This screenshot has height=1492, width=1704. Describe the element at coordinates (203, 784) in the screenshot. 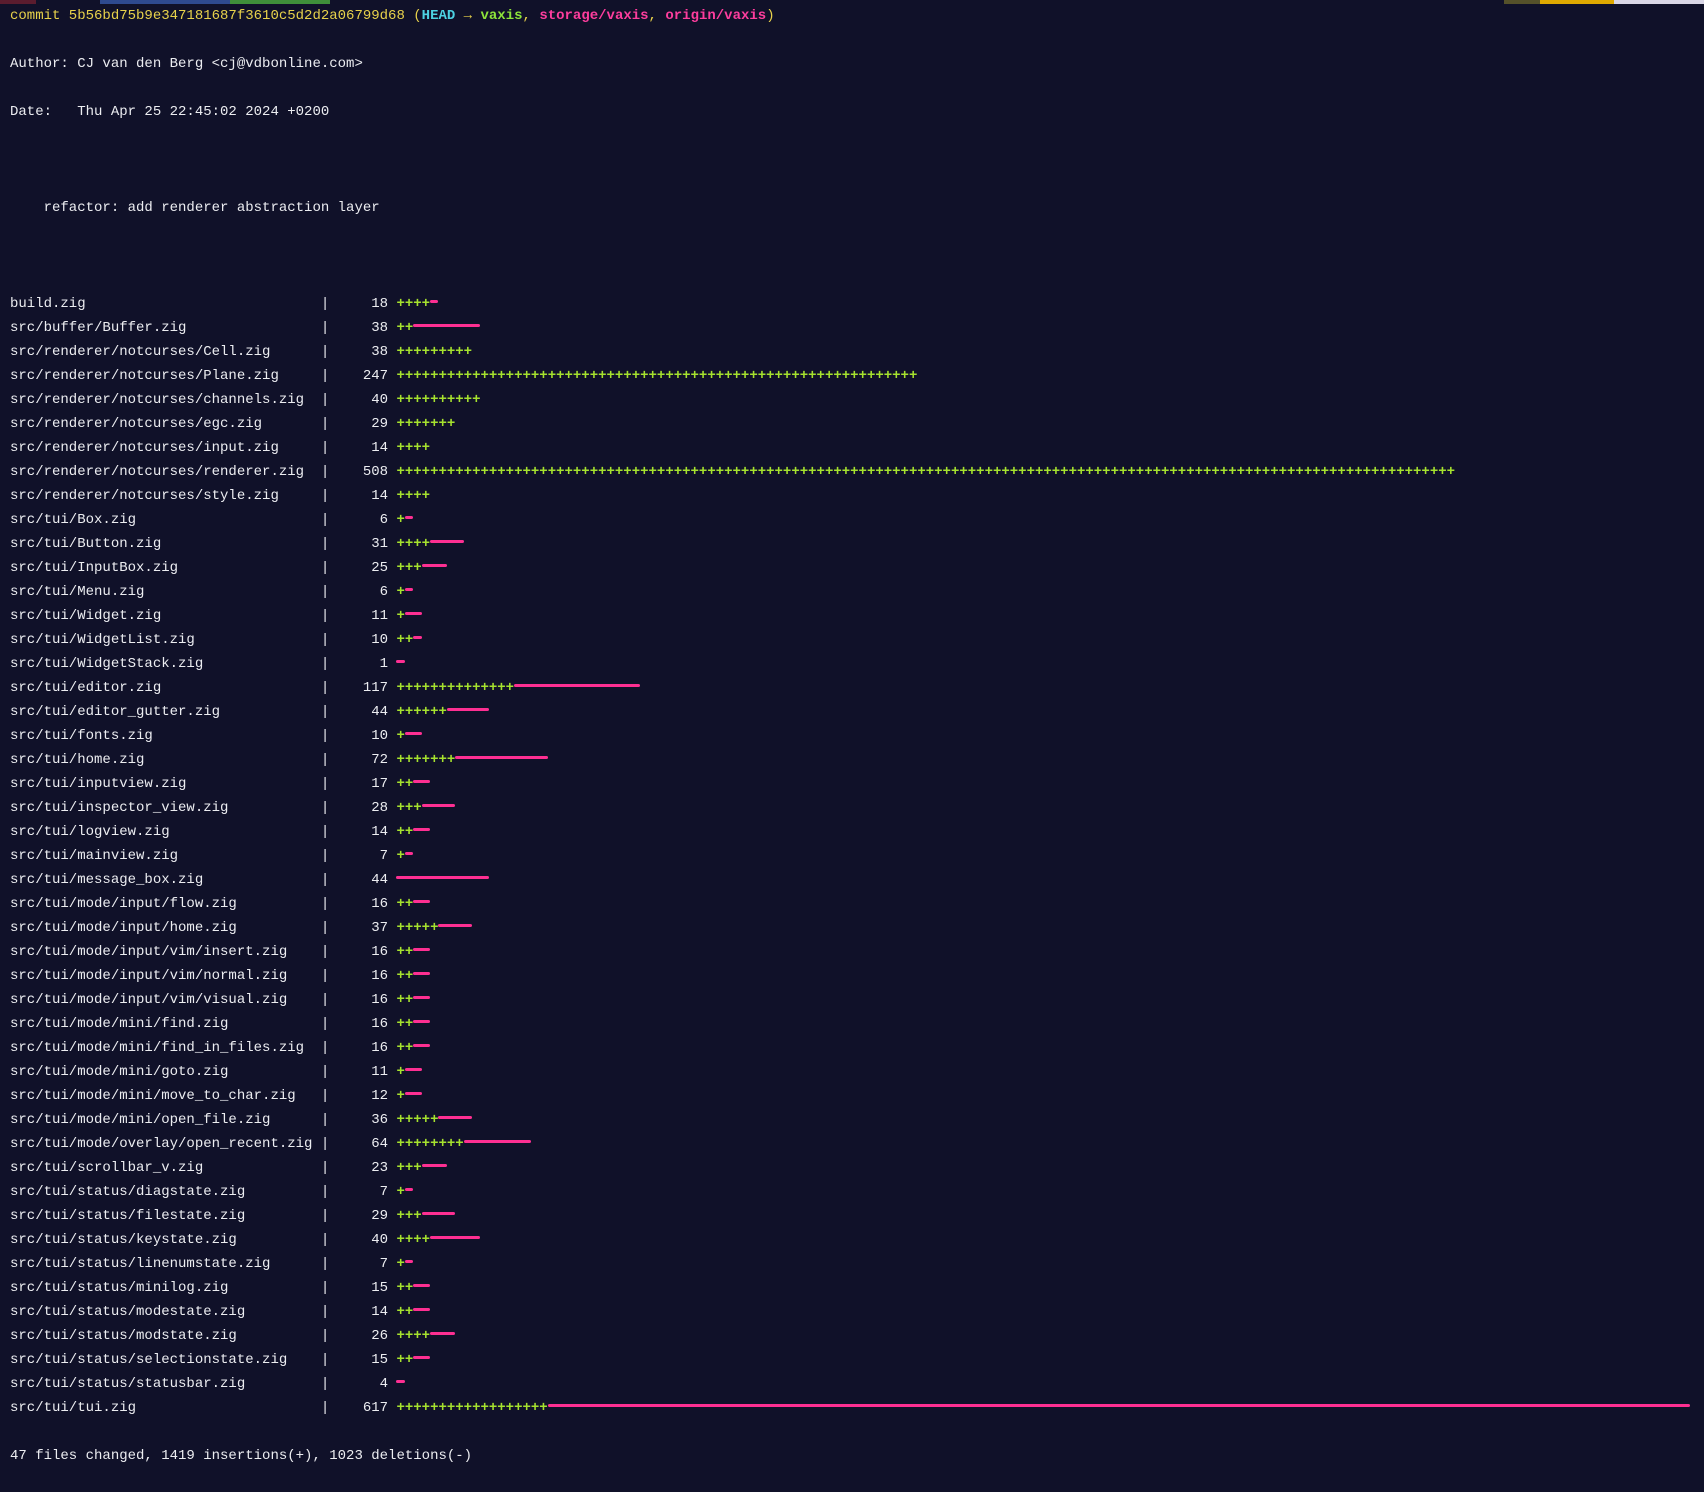

I see `file-name-and-count: src/tui/inputview.zig | 17` at that location.